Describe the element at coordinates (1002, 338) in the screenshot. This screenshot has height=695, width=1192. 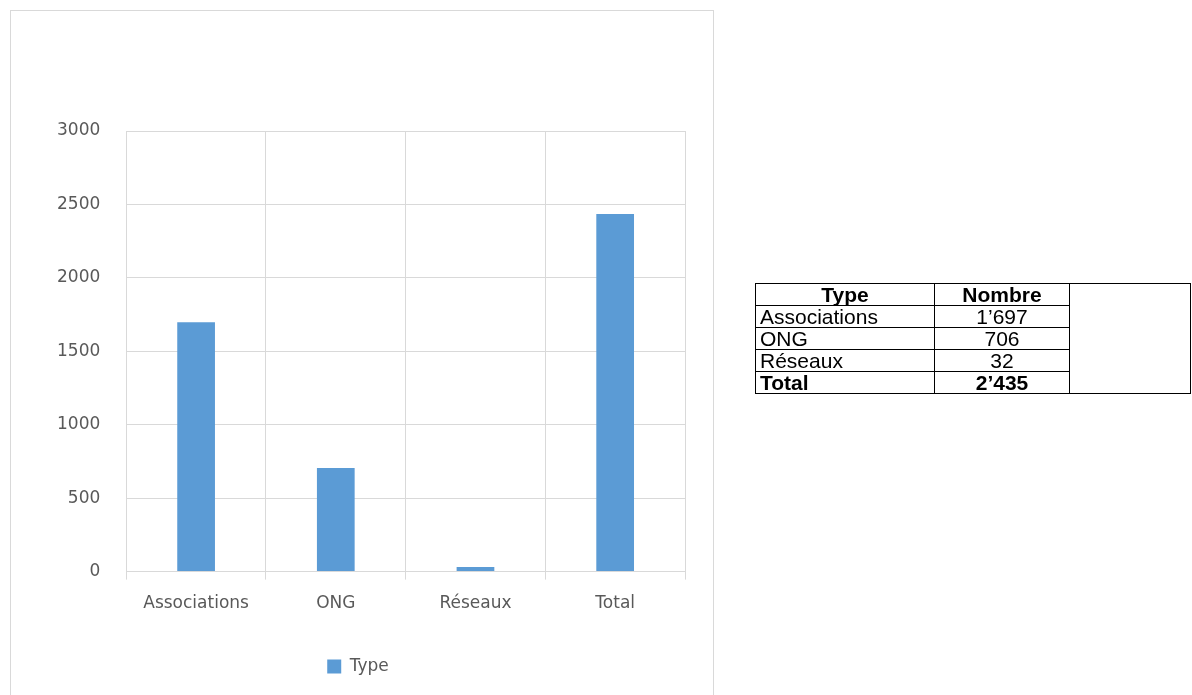
I see `text: 706` at that location.